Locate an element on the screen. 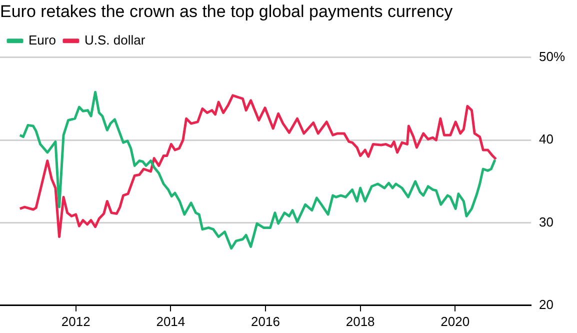 The height and width of the screenshot is (333, 577). x-tick-label: 2018 is located at coordinates (360, 321).